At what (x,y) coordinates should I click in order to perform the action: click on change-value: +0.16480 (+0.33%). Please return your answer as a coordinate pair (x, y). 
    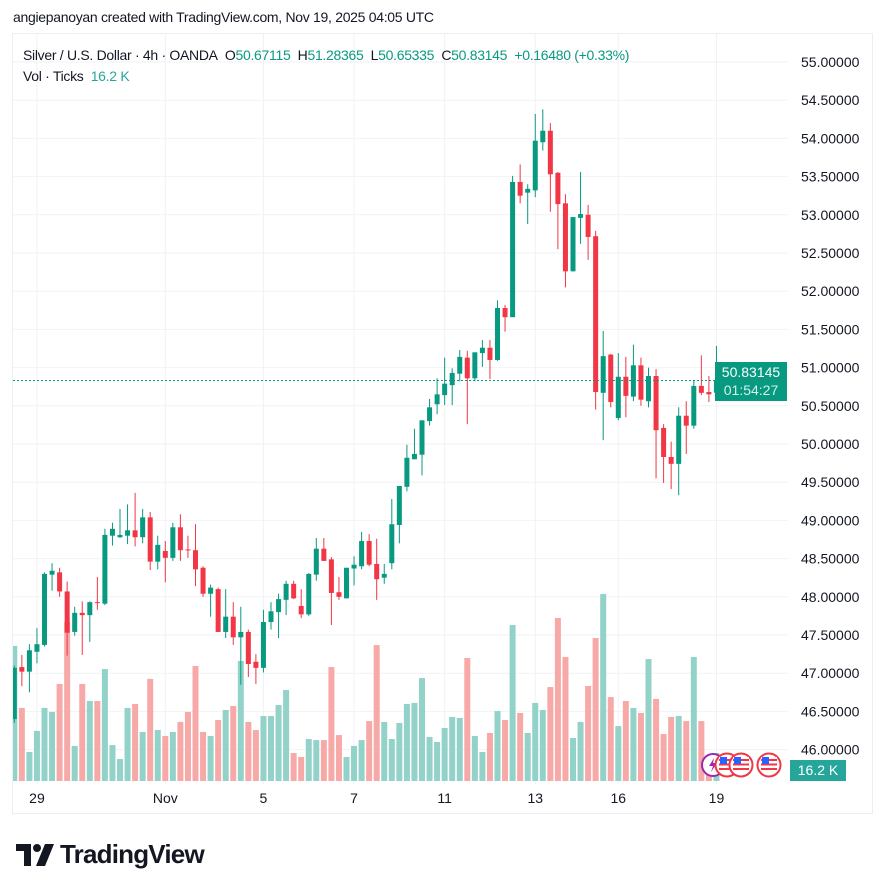
    Looking at the image, I should click on (572, 55).